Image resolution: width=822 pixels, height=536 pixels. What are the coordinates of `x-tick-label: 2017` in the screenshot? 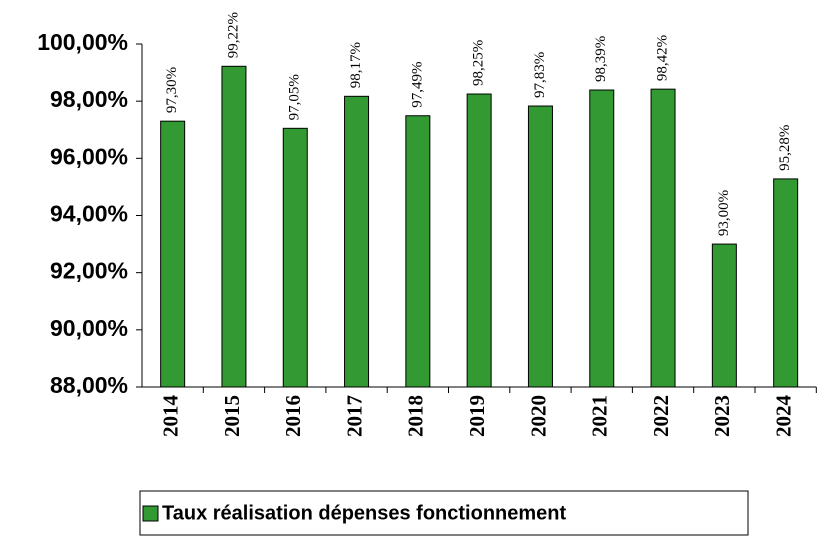 It's located at (354, 416).